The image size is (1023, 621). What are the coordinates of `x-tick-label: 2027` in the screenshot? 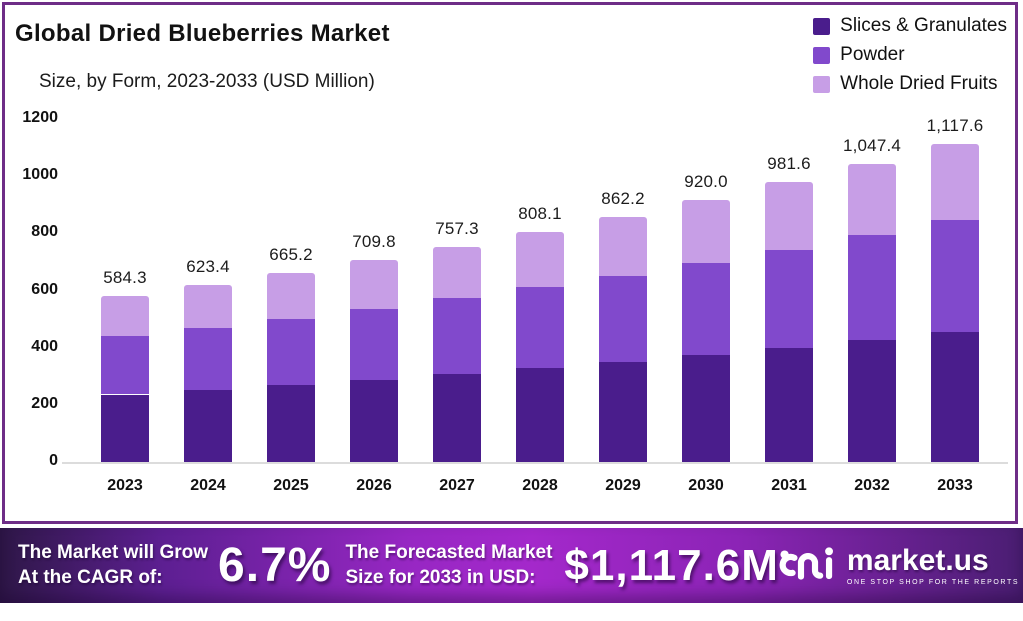 It's located at (457, 485).